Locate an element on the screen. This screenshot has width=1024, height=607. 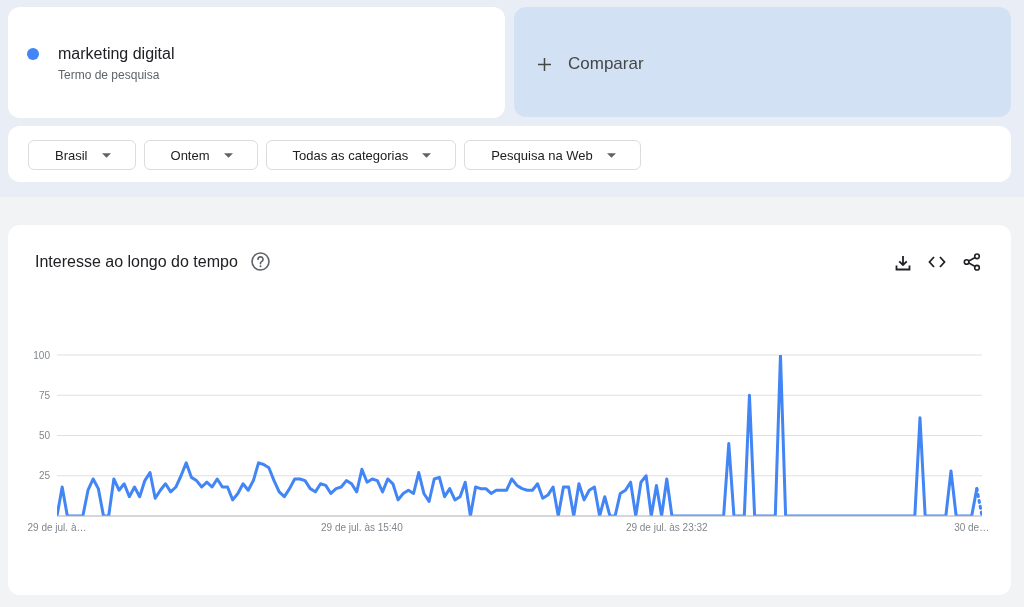
y-tick-label: 100 is located at coordinates (42, 355).